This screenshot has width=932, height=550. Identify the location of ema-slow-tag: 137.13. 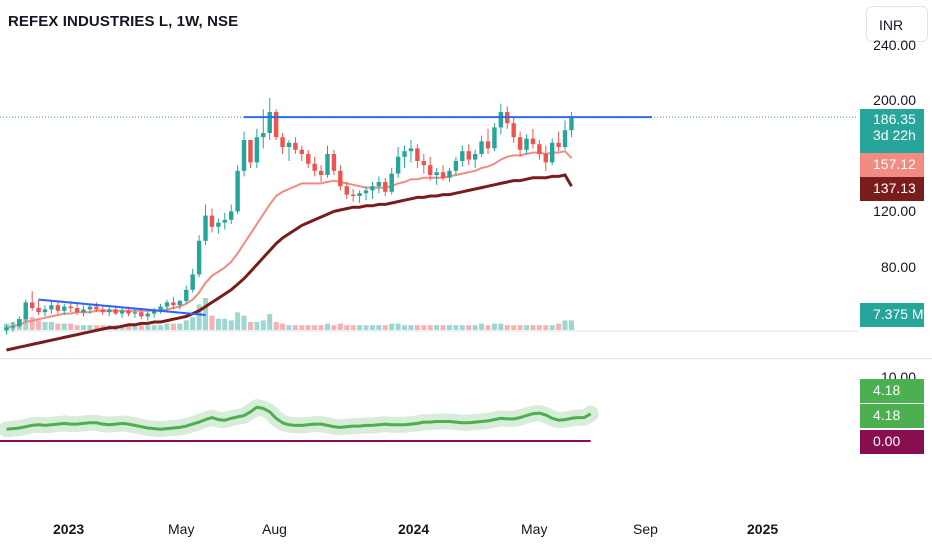
(892, 189).